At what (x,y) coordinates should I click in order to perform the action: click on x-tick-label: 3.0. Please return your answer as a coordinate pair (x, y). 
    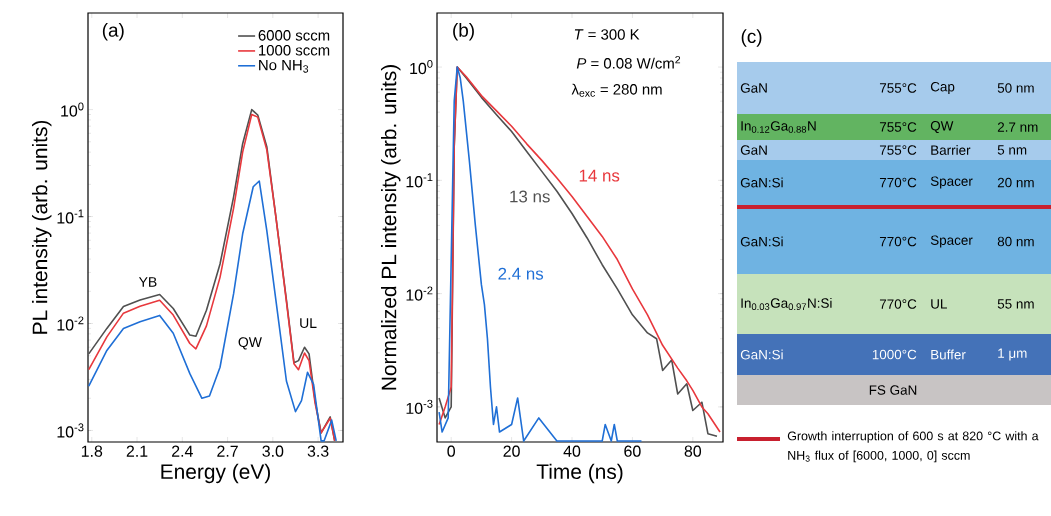
    Looking at the image, I should click on (273, 451).